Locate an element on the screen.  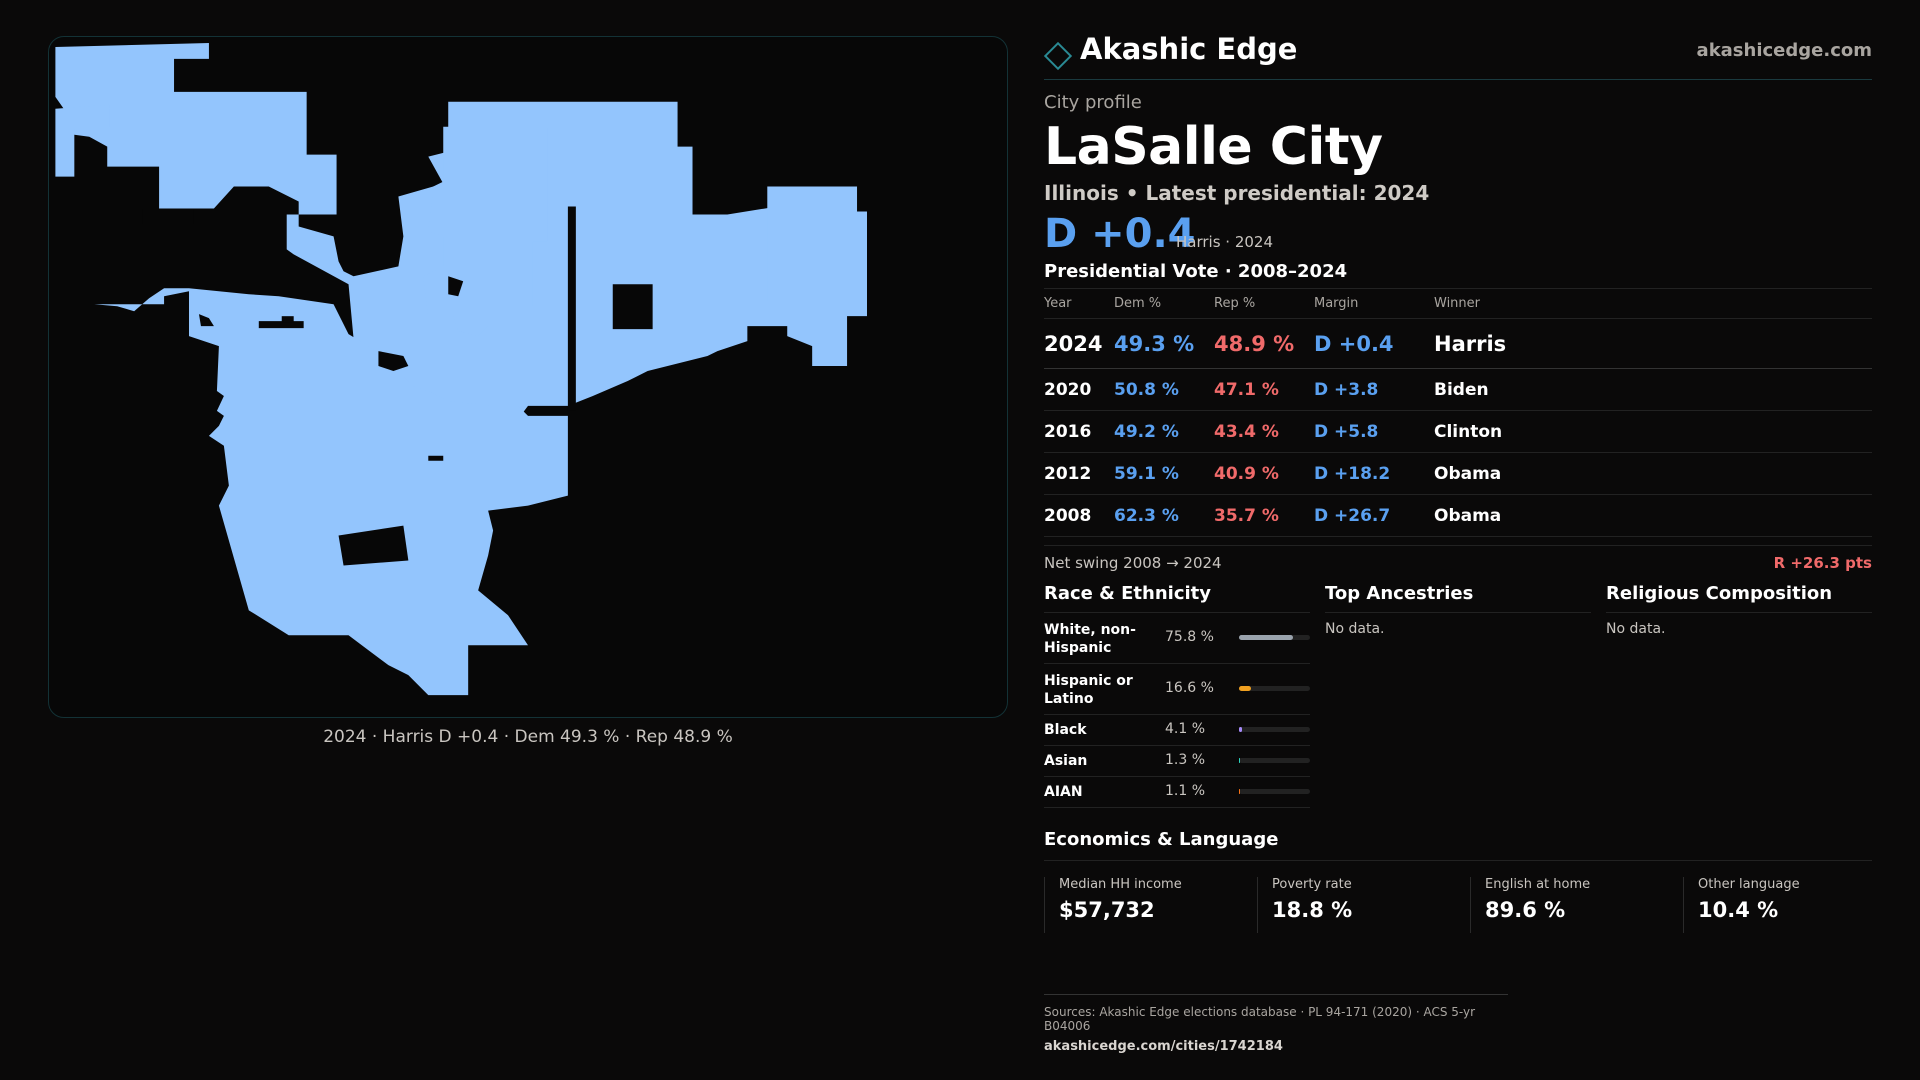
row-rep: 47.1 % is located at coordinates (1264, 389).